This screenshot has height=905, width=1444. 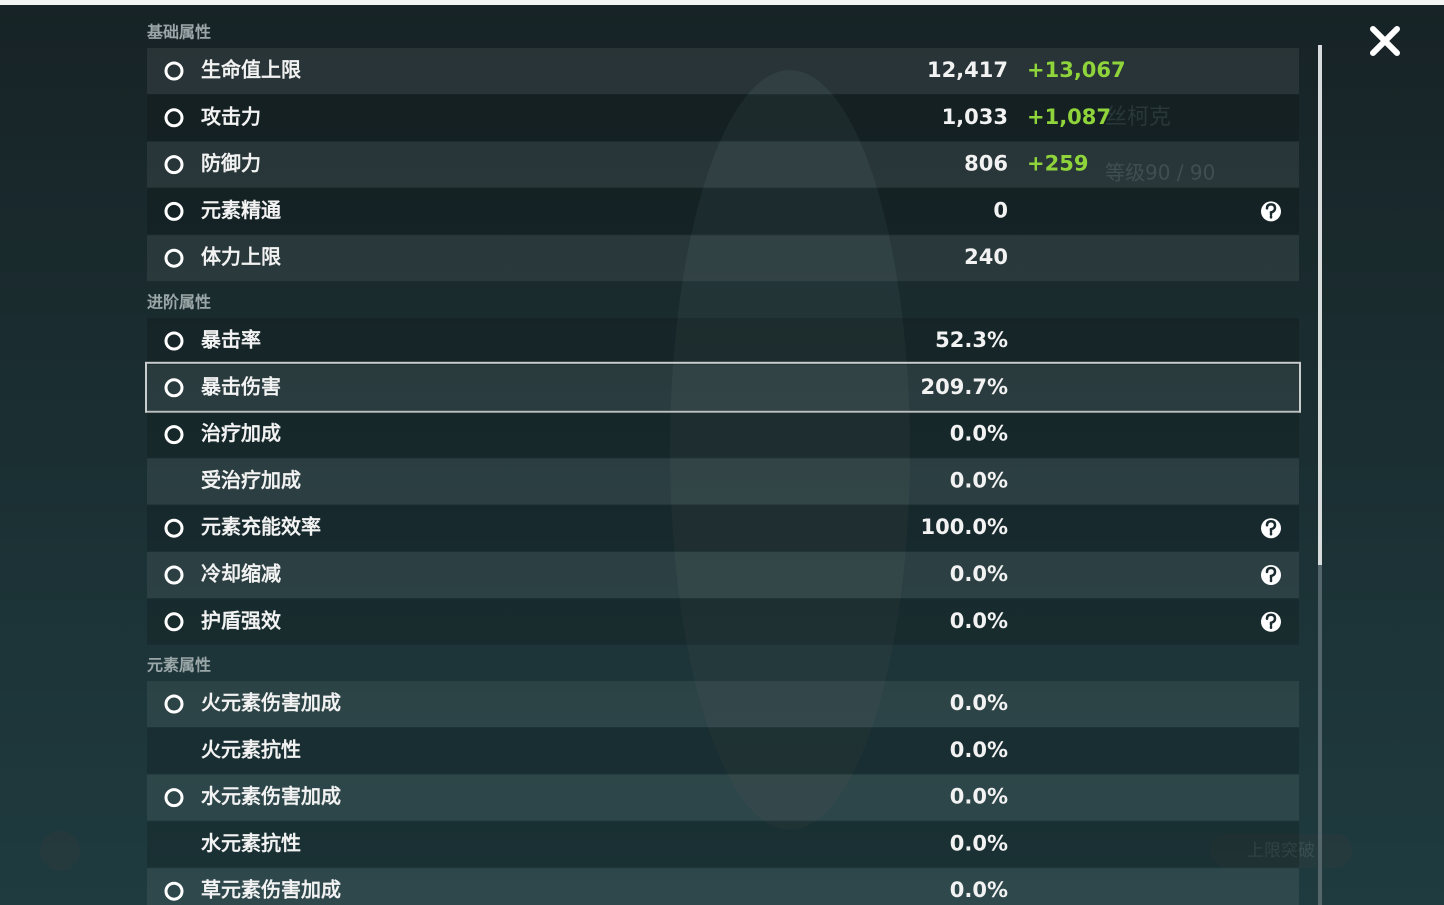 I want to click on stat-row: 火元素伤害加成 0.0%, so click(x=723, y=704).